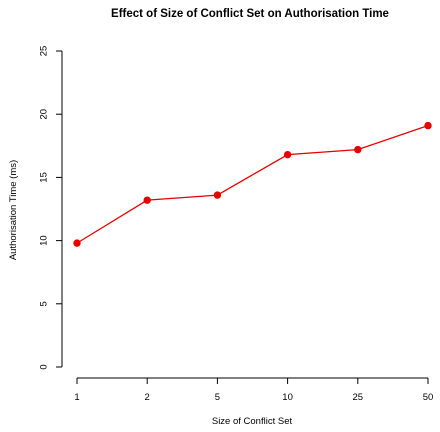 The image size is (440, 432). Describe the element at coordinates (44, 51) in the screenshot. I see `y-tick-label: 25` at that location.